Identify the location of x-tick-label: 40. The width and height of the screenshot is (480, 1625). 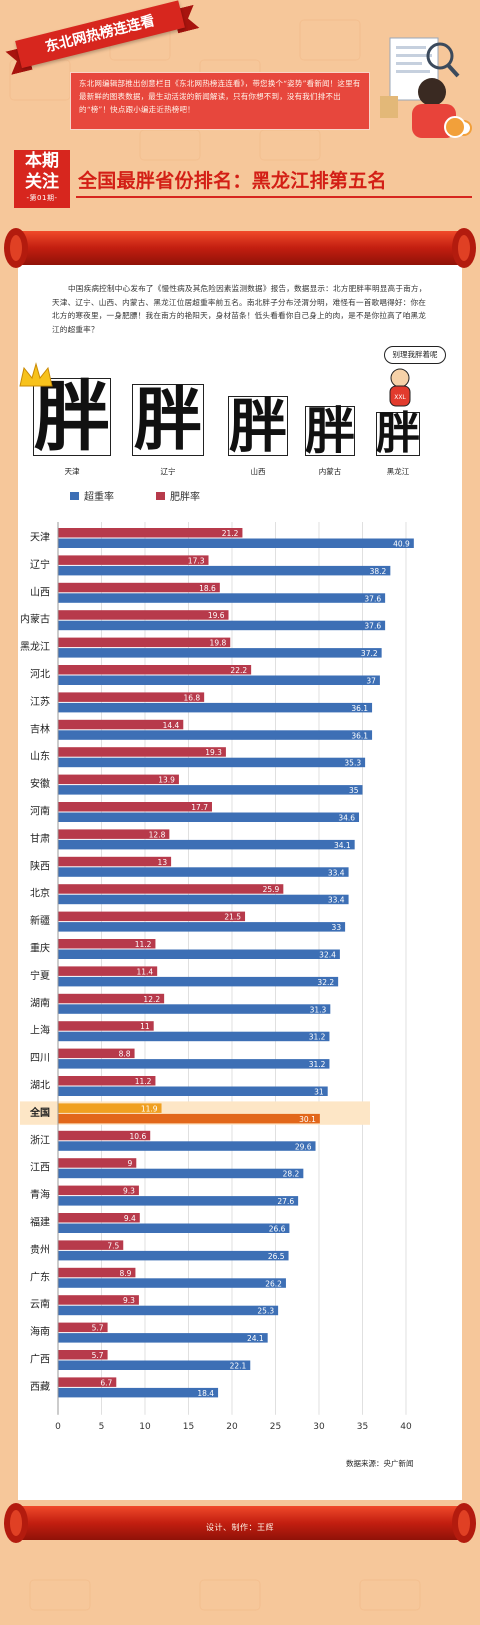
(406, 1427).